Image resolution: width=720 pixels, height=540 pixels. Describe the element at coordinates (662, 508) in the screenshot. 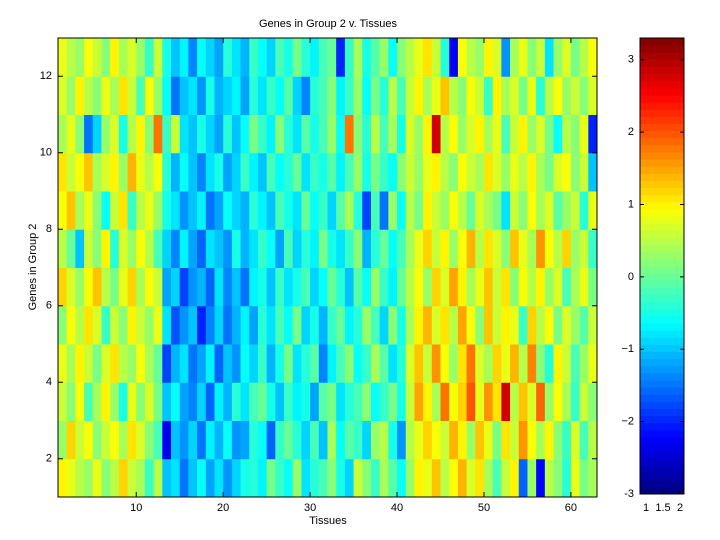

I see `colorbar-x-tick-label: 1.5` at that location.